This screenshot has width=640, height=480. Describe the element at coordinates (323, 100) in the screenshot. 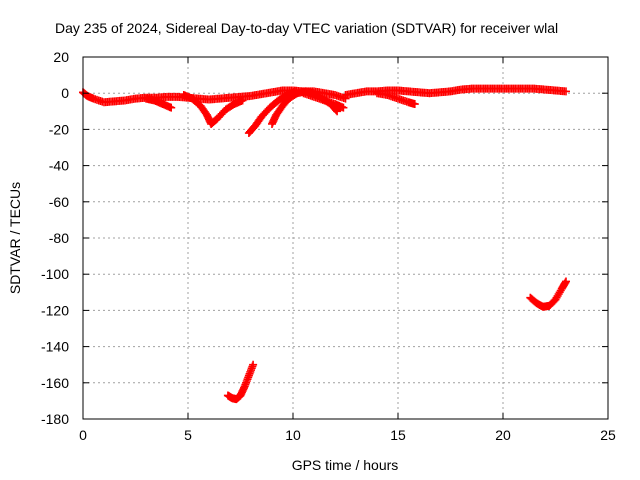

I see `series-arc-11h` at that location.